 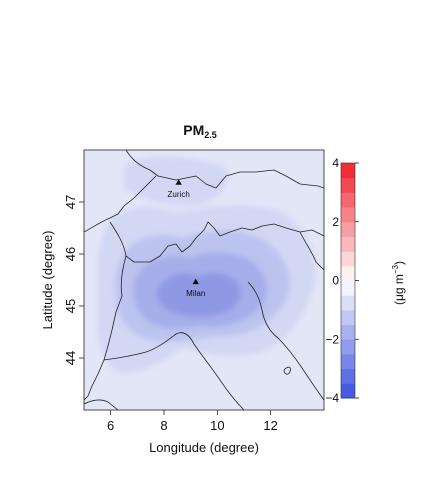 I want to click on colorbar-unit-label: (μg m−3), so click(x=398, y=283).